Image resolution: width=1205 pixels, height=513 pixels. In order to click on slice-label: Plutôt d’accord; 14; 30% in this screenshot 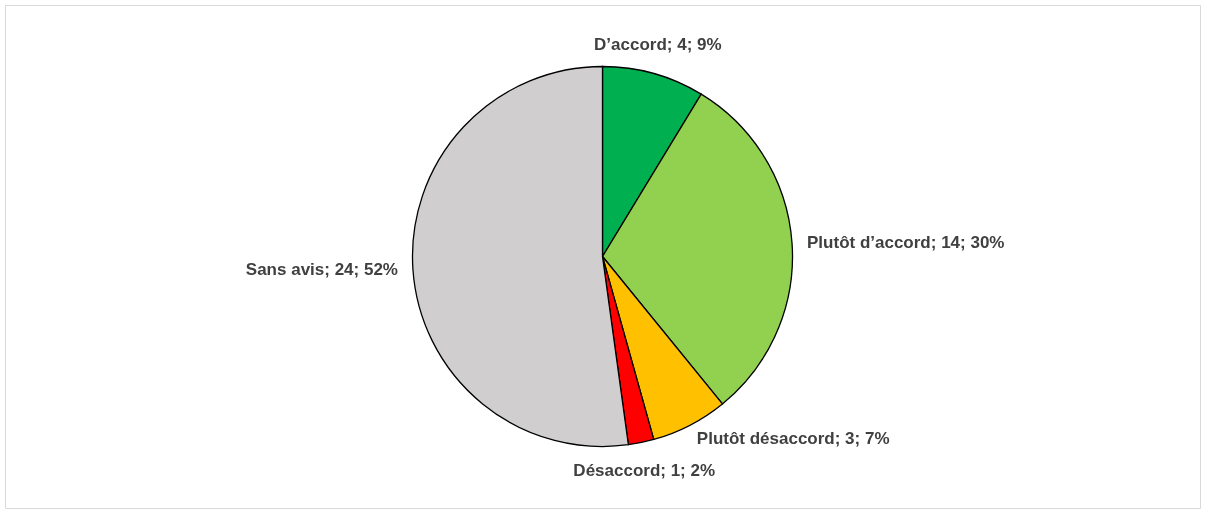, I will do `click(906, 242)`.